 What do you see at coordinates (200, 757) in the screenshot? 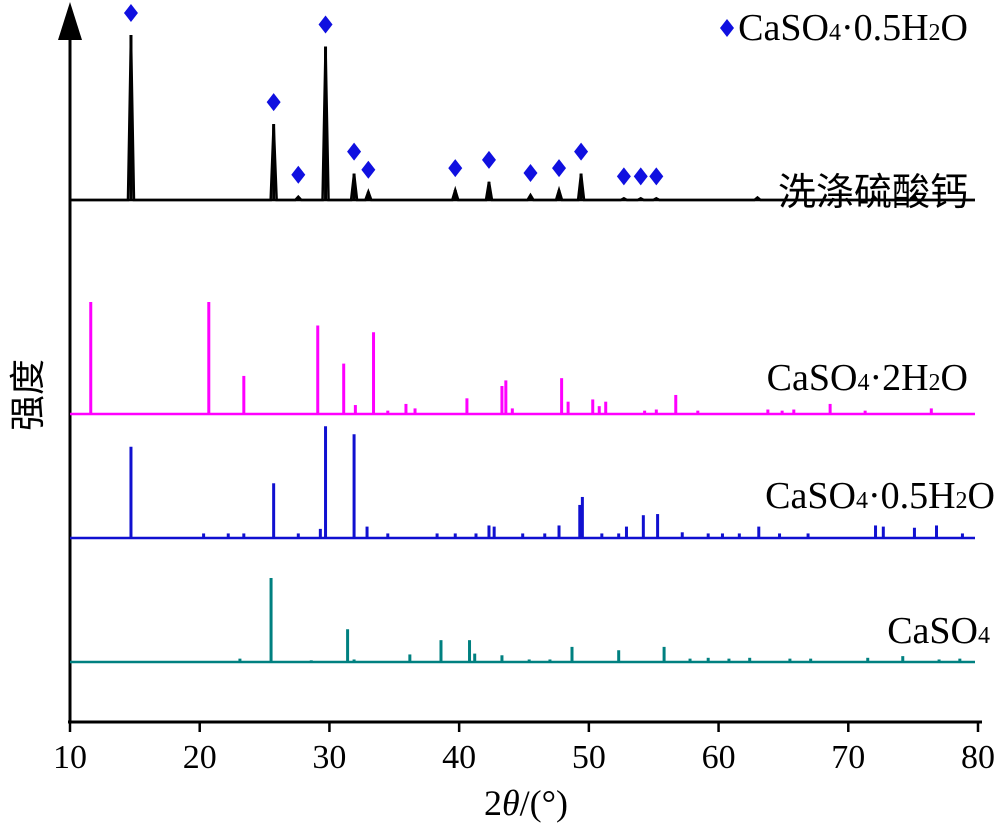
I see `x-tick-label-20: 20` at bounding box center [200, 757].